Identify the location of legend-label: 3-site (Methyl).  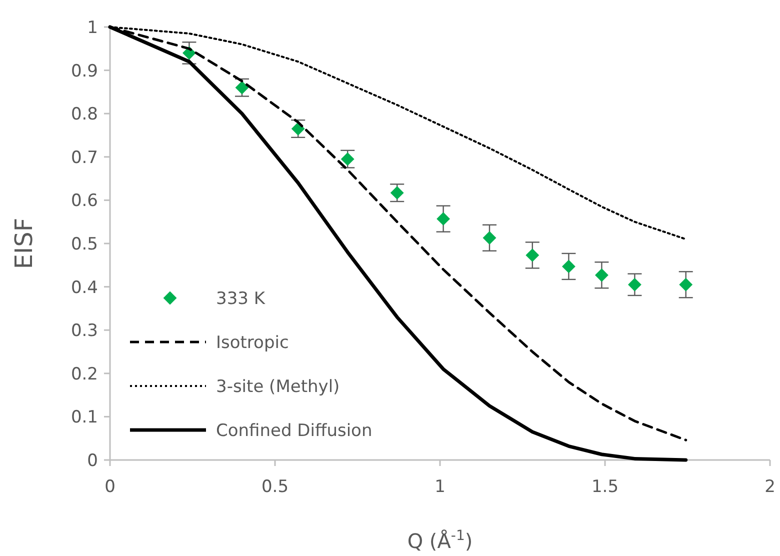
(278, 386).